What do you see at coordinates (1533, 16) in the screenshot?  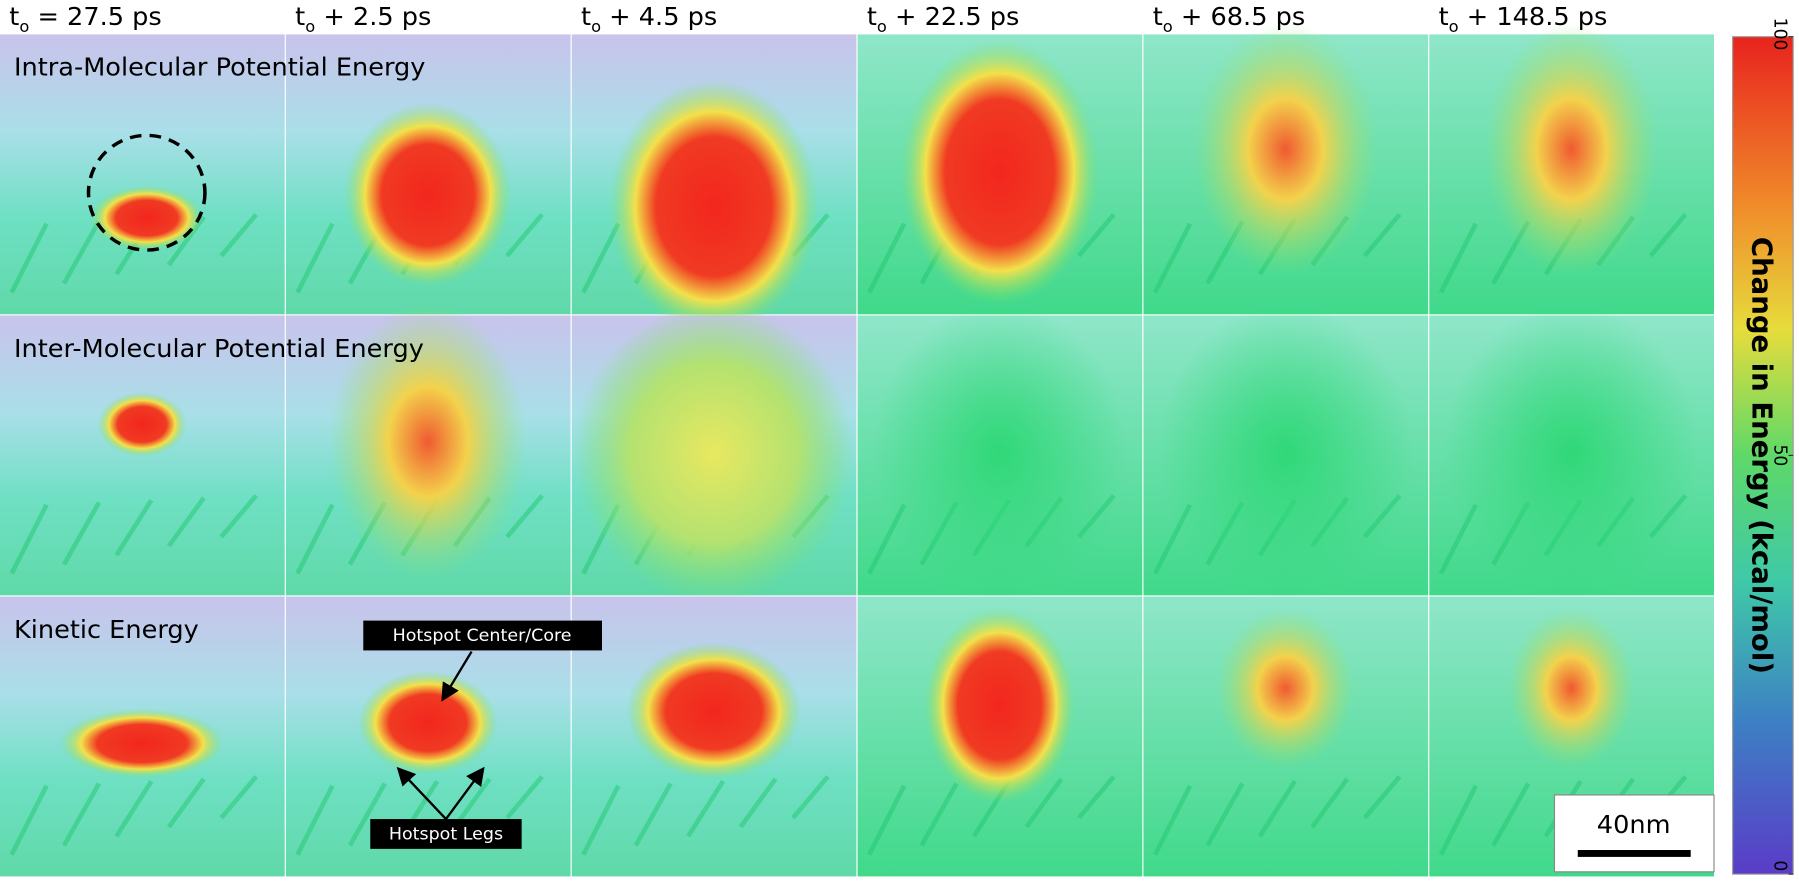 I see `header-offset: + 148.5 ps` at bounding box center [1533, 16].